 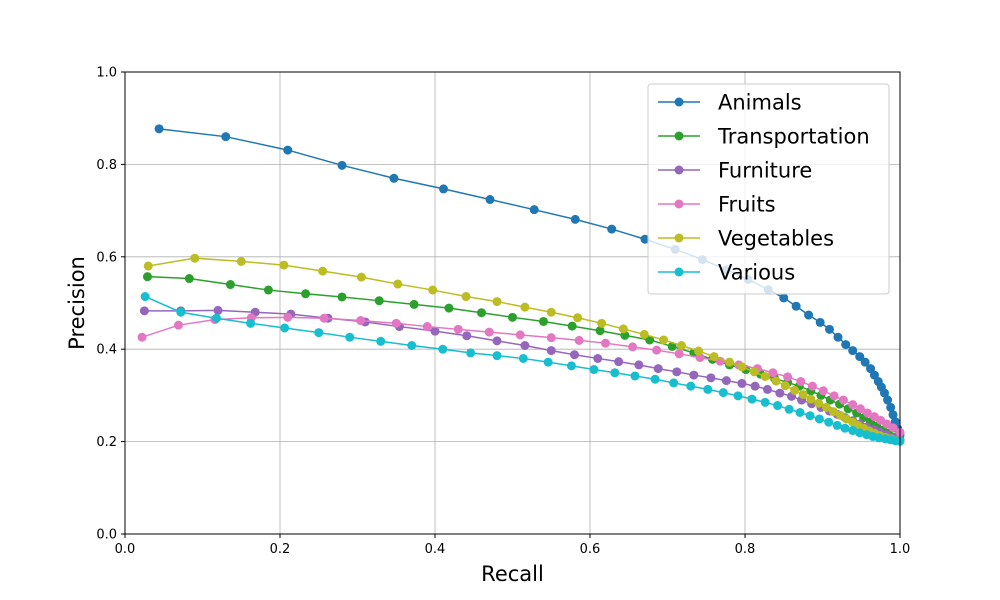 What do you see at coordinates (106, 257) in the screenshot?
I see `y-tick-label: 0.6` at bounding box center [106, 257].